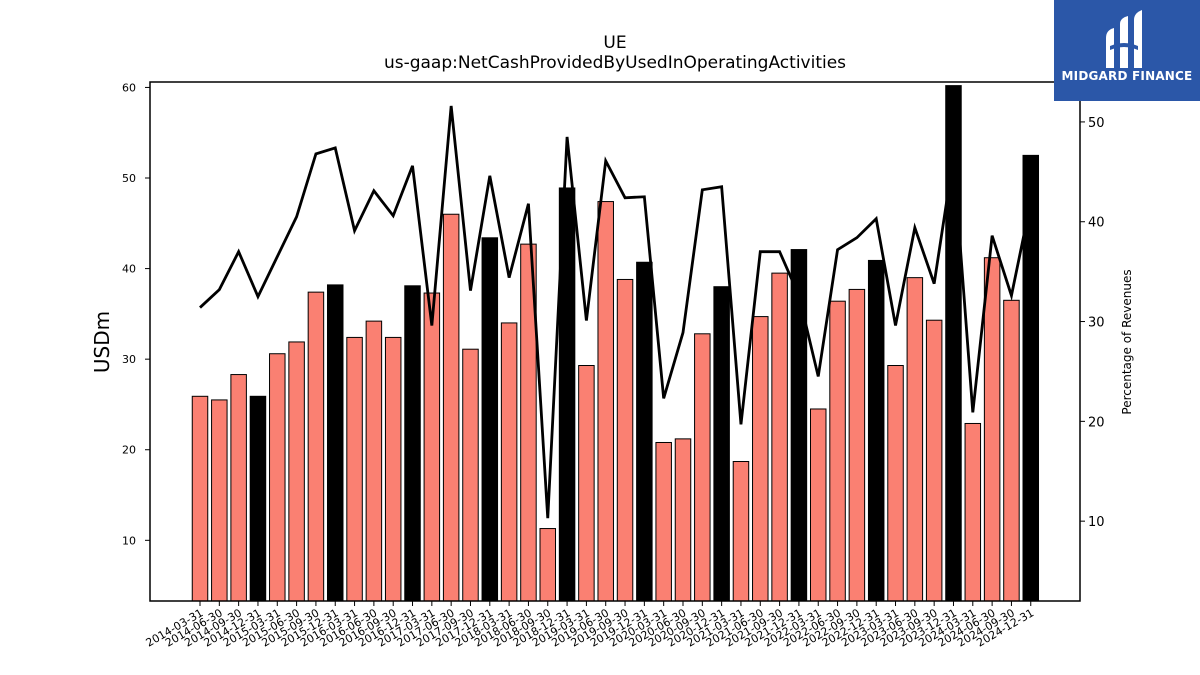 This screenshot has width=1200, height=675. Describe the element at coordinates (136, 314) in the screenshot. I see `y-axis: 10 20 30 40 50 60` at that location.